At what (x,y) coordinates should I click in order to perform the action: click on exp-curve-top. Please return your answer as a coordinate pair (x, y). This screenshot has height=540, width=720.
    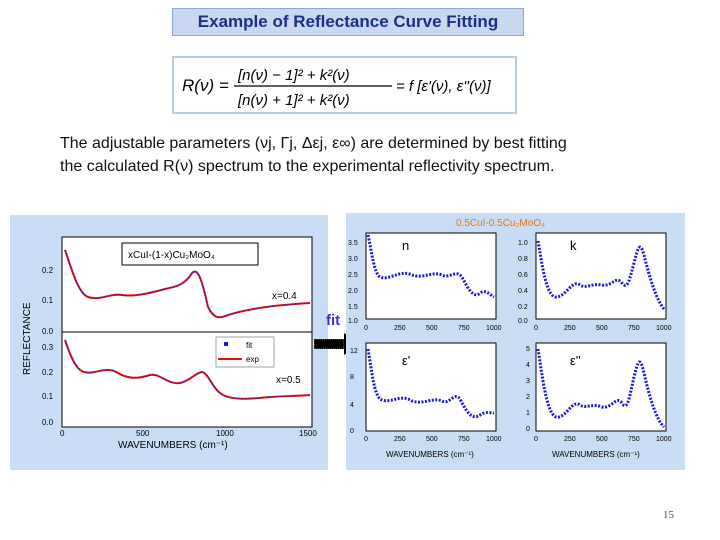
    Looking at the image, I should click on (187, 283).